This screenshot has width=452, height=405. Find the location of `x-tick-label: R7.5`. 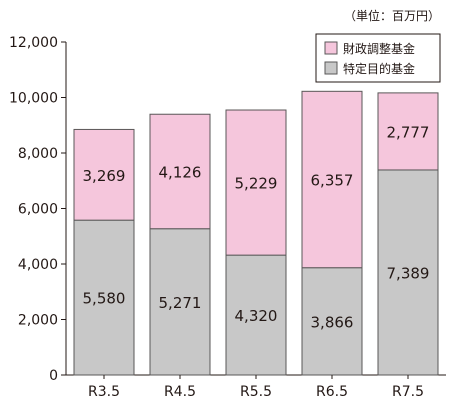

x-tick-label: R7.5 is located at coordinates (408, 392).